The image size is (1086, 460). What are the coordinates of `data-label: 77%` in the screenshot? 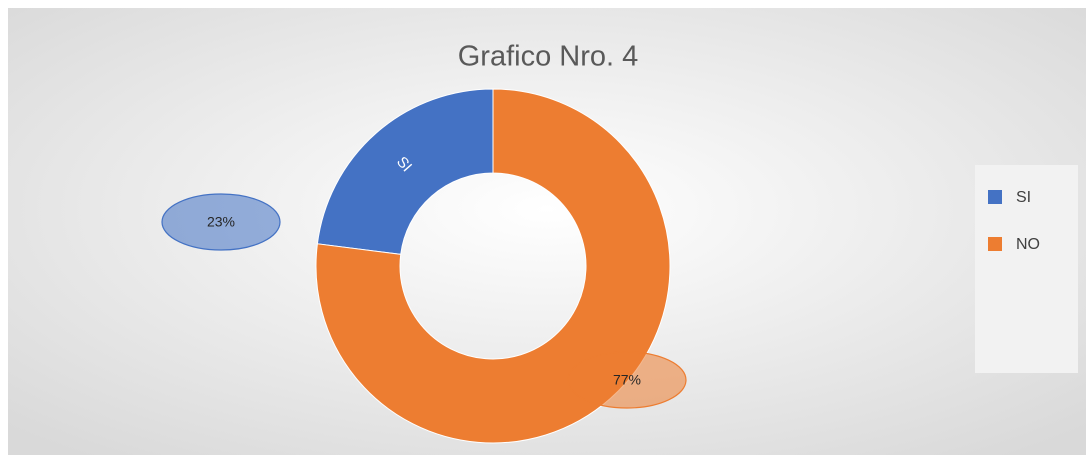 It's located at (627, 380).